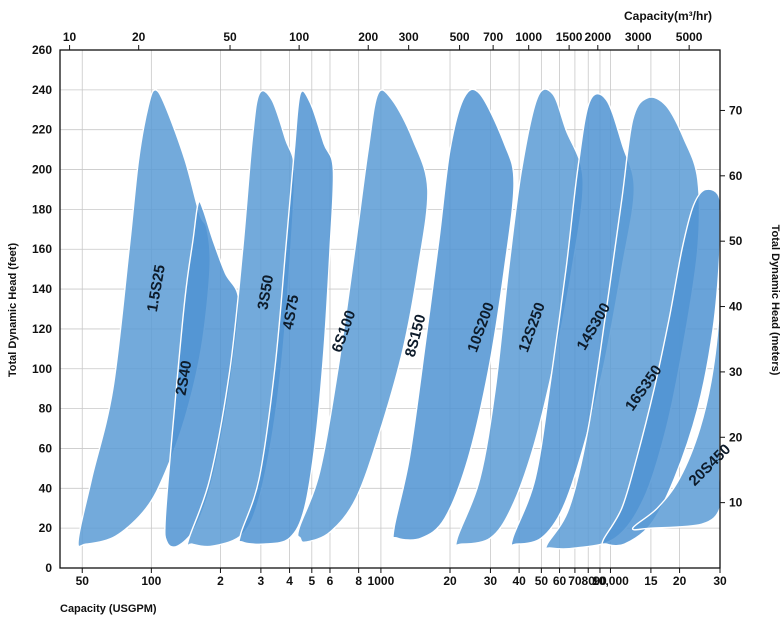 Image resolution: width=783 pixels, height=622 pixels. Describe the element at coordinates (220, 581) in the screenshot. I see `x-bottom-tick: 2` at that location.